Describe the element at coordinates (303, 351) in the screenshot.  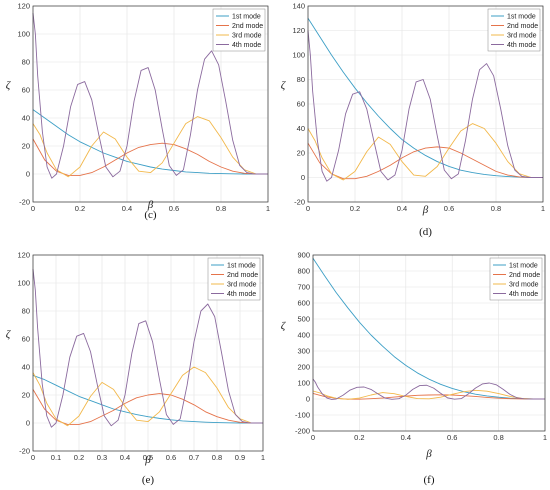
I see `y-tick-label: 300` at that location.